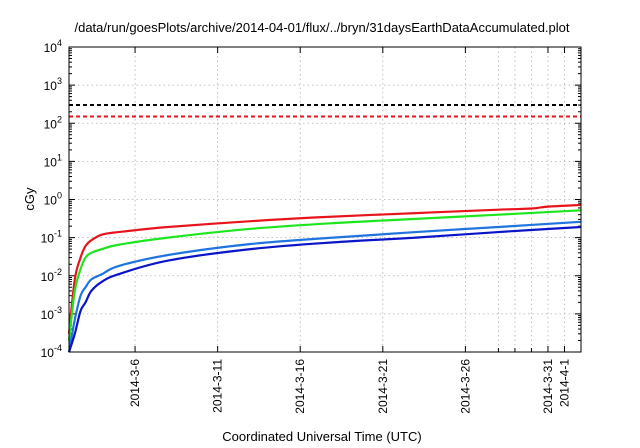  Describe the element at coordinates (51, 313) in the screenshot. I see `y-tick-label: 10⁻³` at that location.